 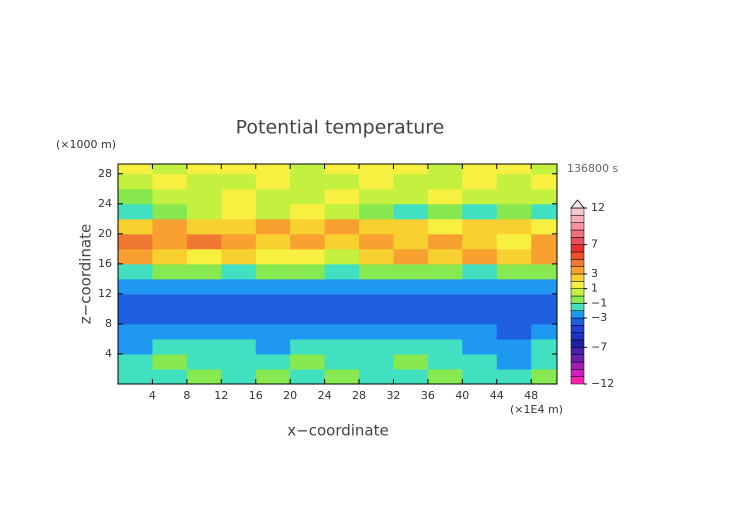 I want to click on y-unit: (×1000 m), so click(x=86, y=144).